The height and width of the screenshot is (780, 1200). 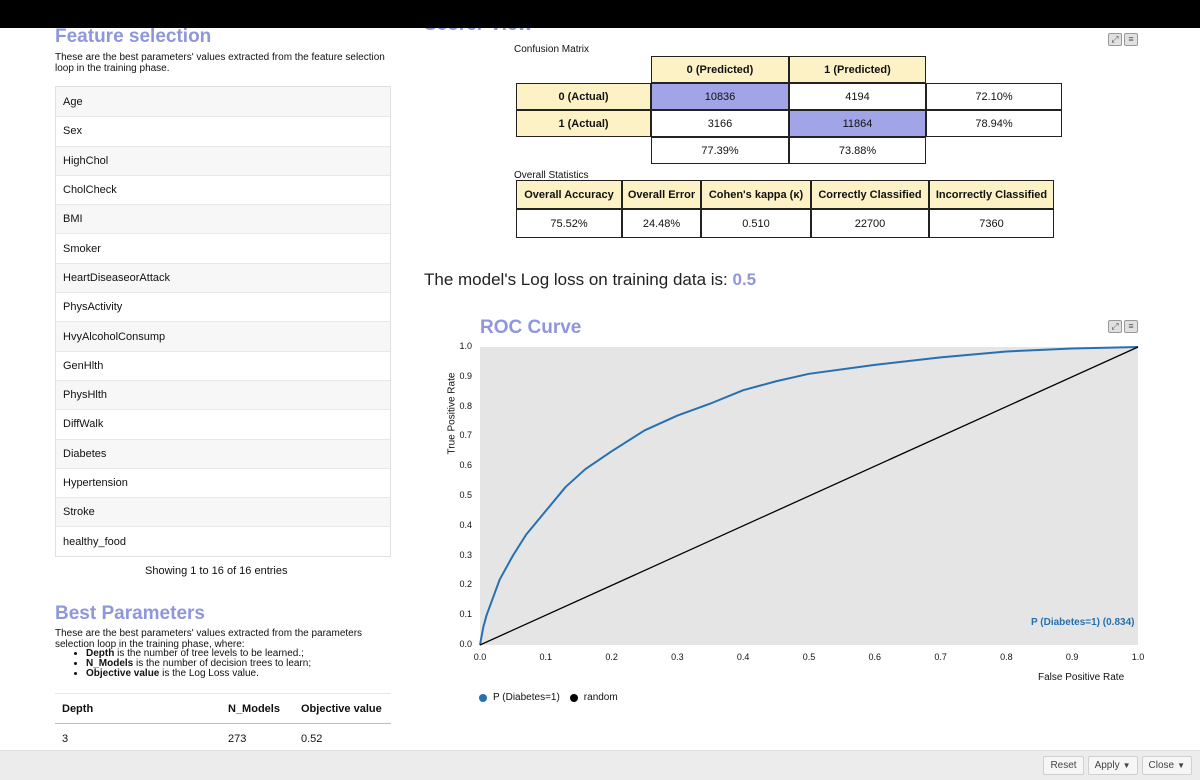 What do you see at coordinates (661, 223) in the screenshot?
I see `stat-error: 24.48%` at bounding box center [661, 223].